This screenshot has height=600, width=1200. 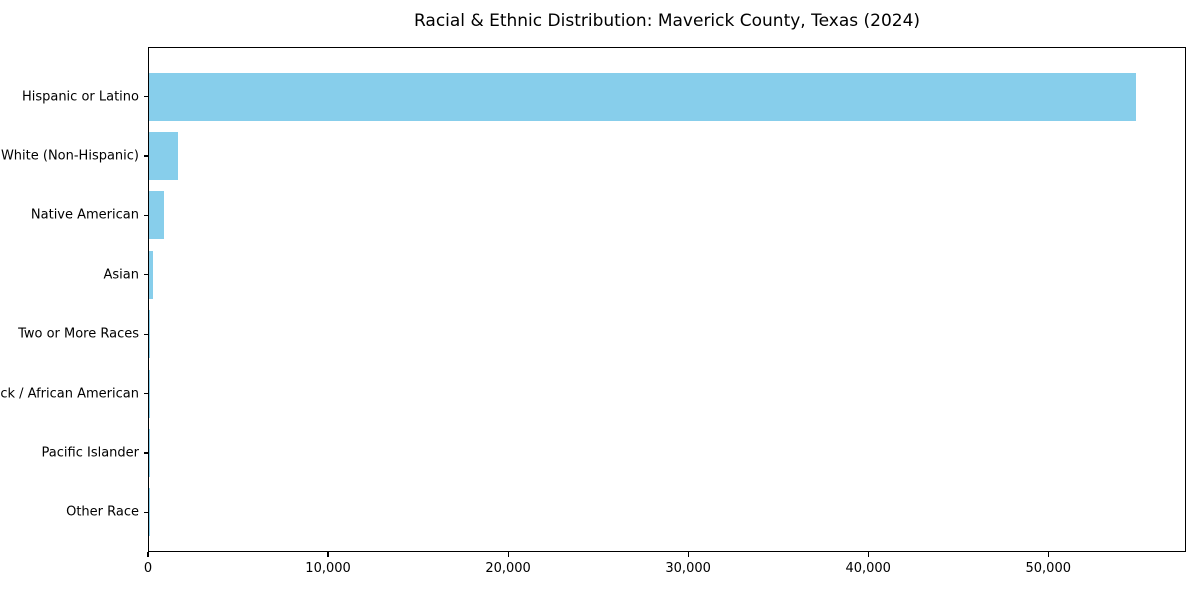 What do you see at coordinates (613, 452) in the screenshot?
I see `bar-row: Pacific Islander` at bounding box center [613, 452].